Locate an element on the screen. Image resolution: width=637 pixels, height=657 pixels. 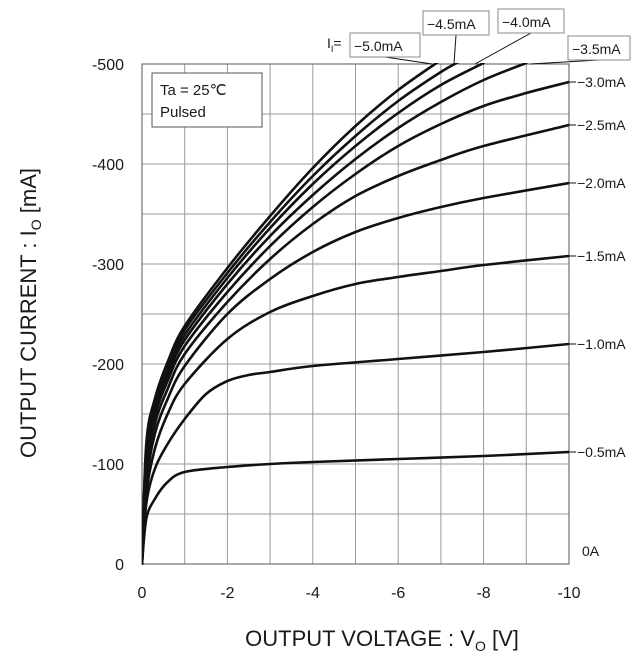
y-axis-title-unit: [mA] is located at coordinates (28, 193).